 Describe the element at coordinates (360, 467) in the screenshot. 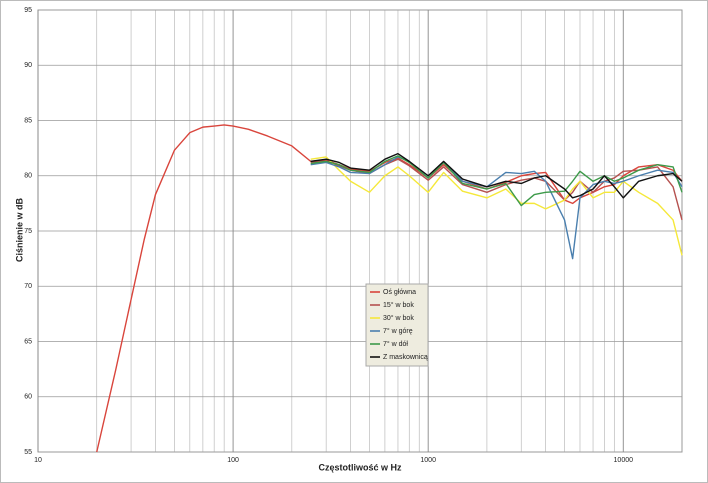

I see `x-axis-title: Częstotliwość w Hz` at that location.